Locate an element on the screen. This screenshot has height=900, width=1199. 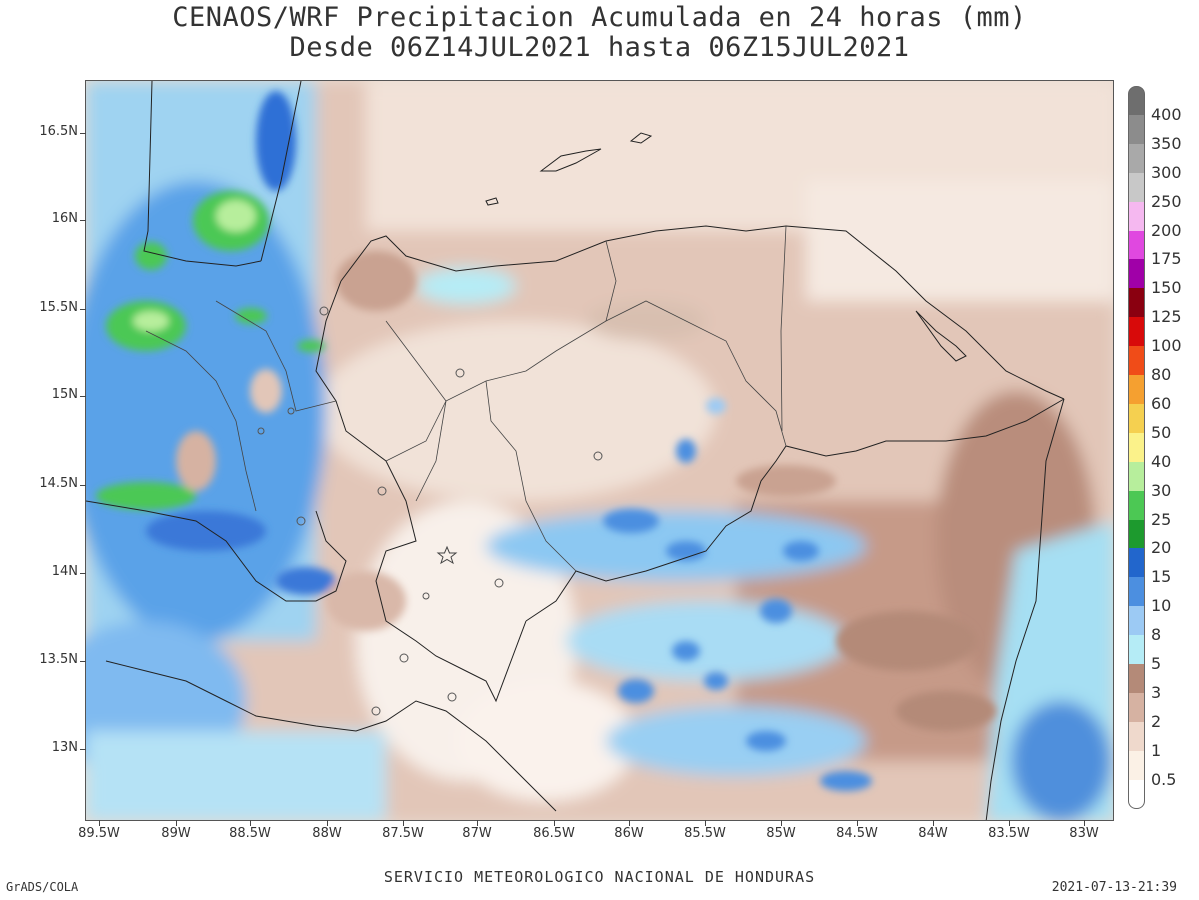
colorbar-label: 40 is located at coordinates (1161, 461).